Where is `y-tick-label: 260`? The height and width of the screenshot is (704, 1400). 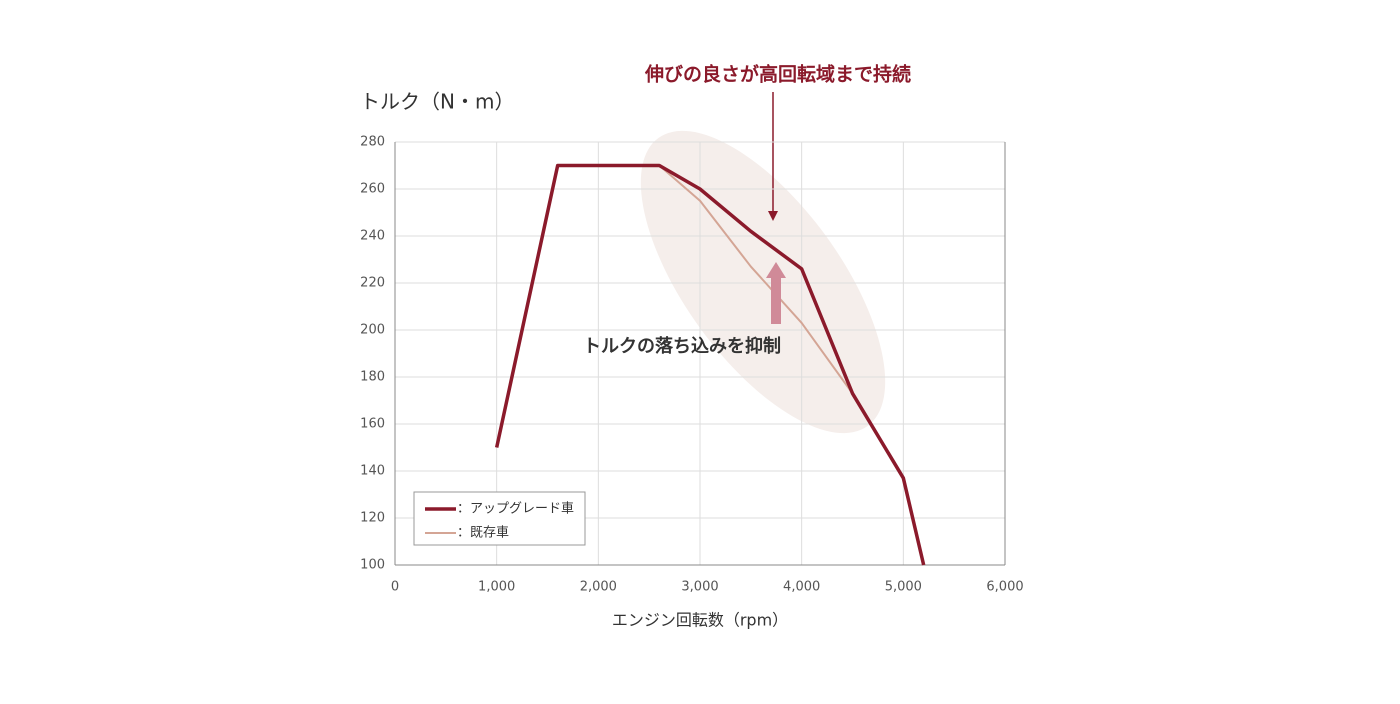 y-tick-label: 260 is located at coordinates (372, 189).